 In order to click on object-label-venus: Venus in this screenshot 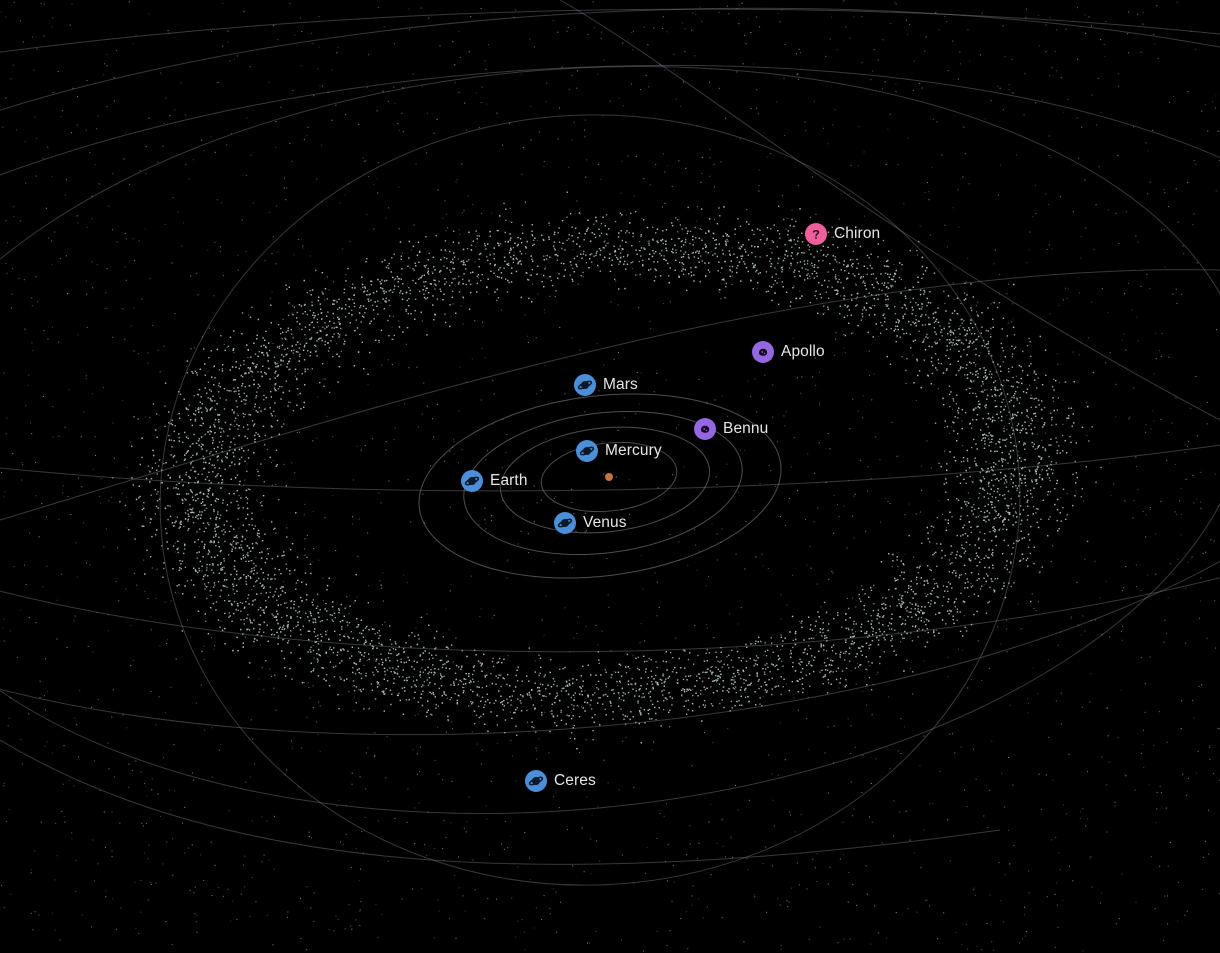, I will do `click(605, 522)`.